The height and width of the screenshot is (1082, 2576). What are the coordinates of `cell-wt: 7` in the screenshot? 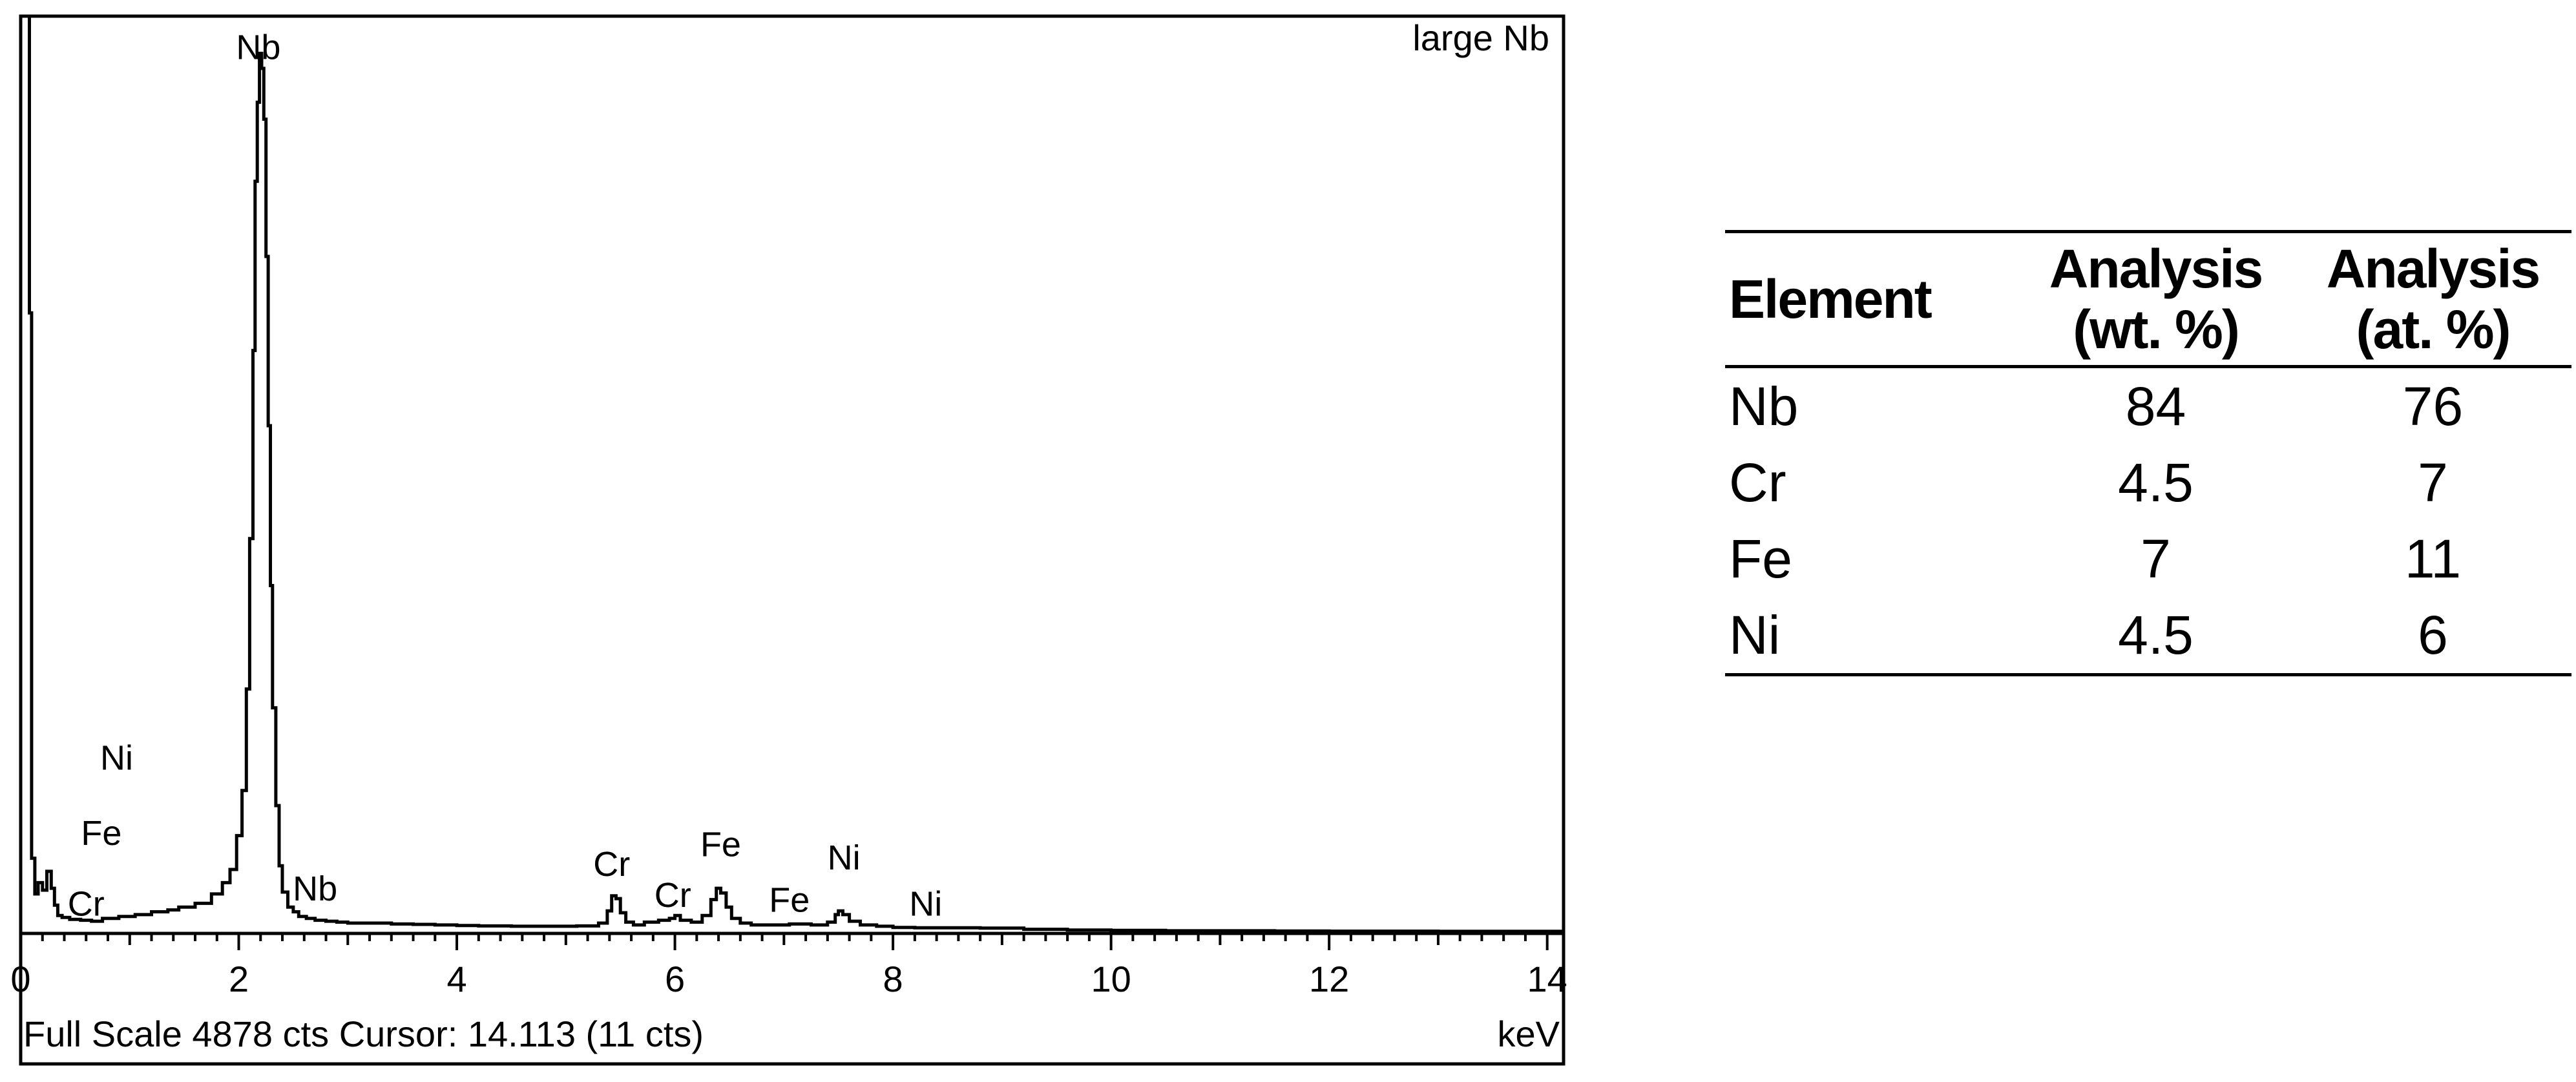 It's located at (2156, 558).